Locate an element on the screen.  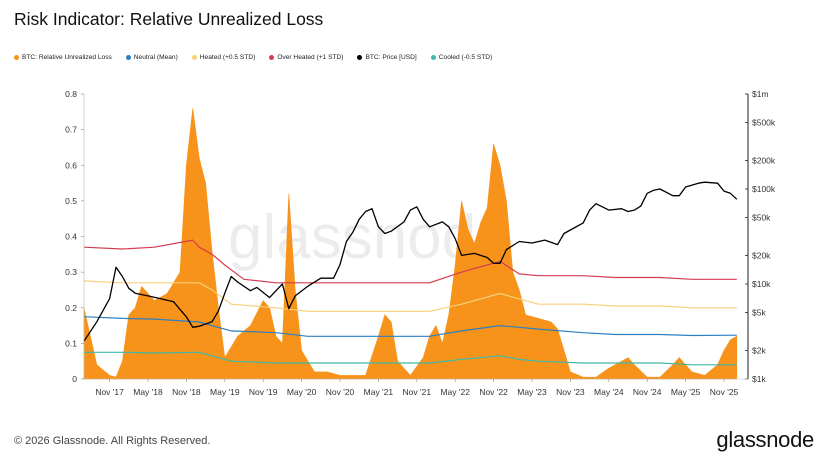
right-tick-label: $10k is located at coordinates (761, 284).